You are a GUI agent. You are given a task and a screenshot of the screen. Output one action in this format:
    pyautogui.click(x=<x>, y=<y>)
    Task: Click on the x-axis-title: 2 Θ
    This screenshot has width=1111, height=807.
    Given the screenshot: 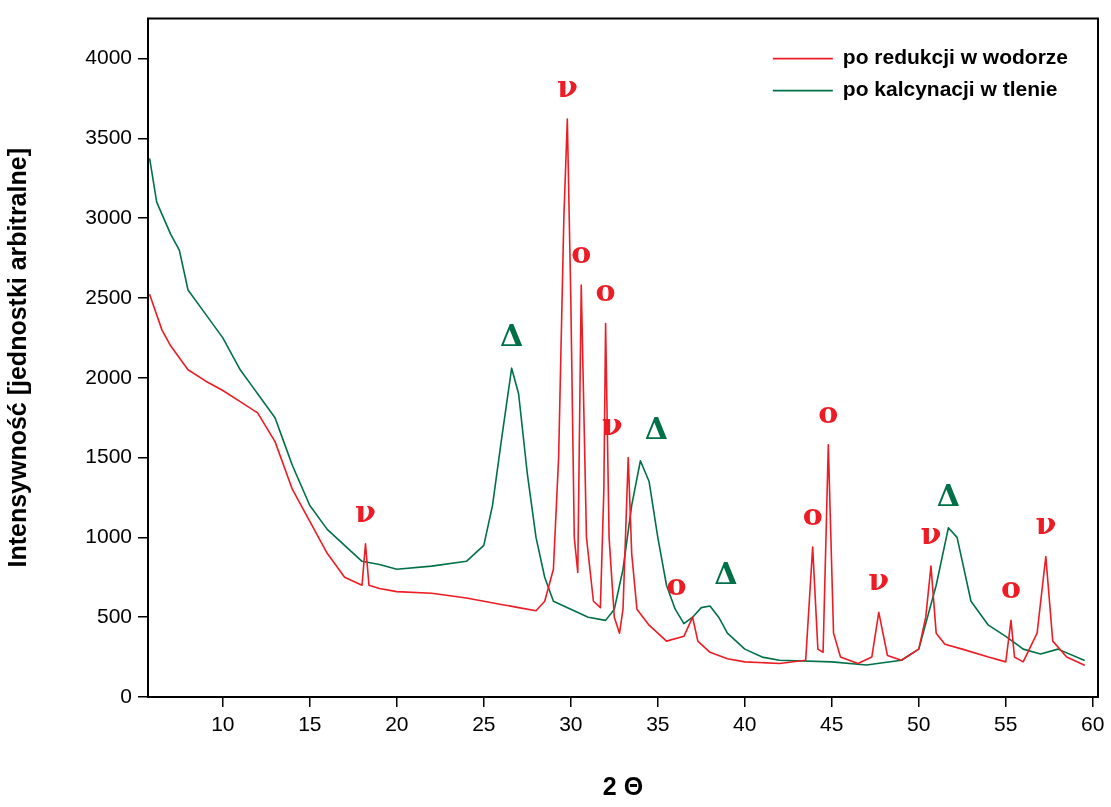 What is the action you would take?
    pyautogui.click(x=623, y=785)
    